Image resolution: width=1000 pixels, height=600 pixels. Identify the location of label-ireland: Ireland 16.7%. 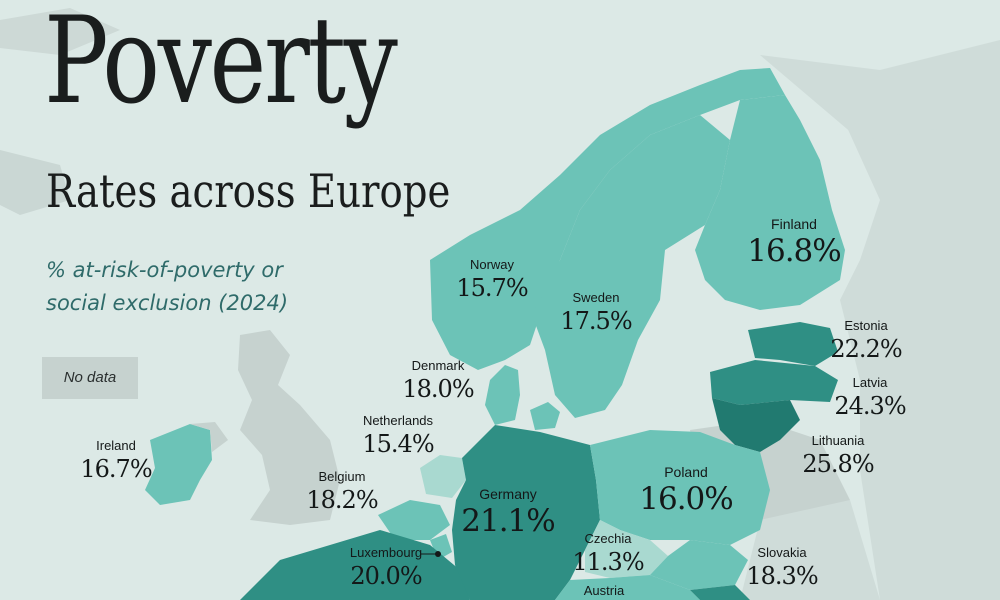
(116, 461).